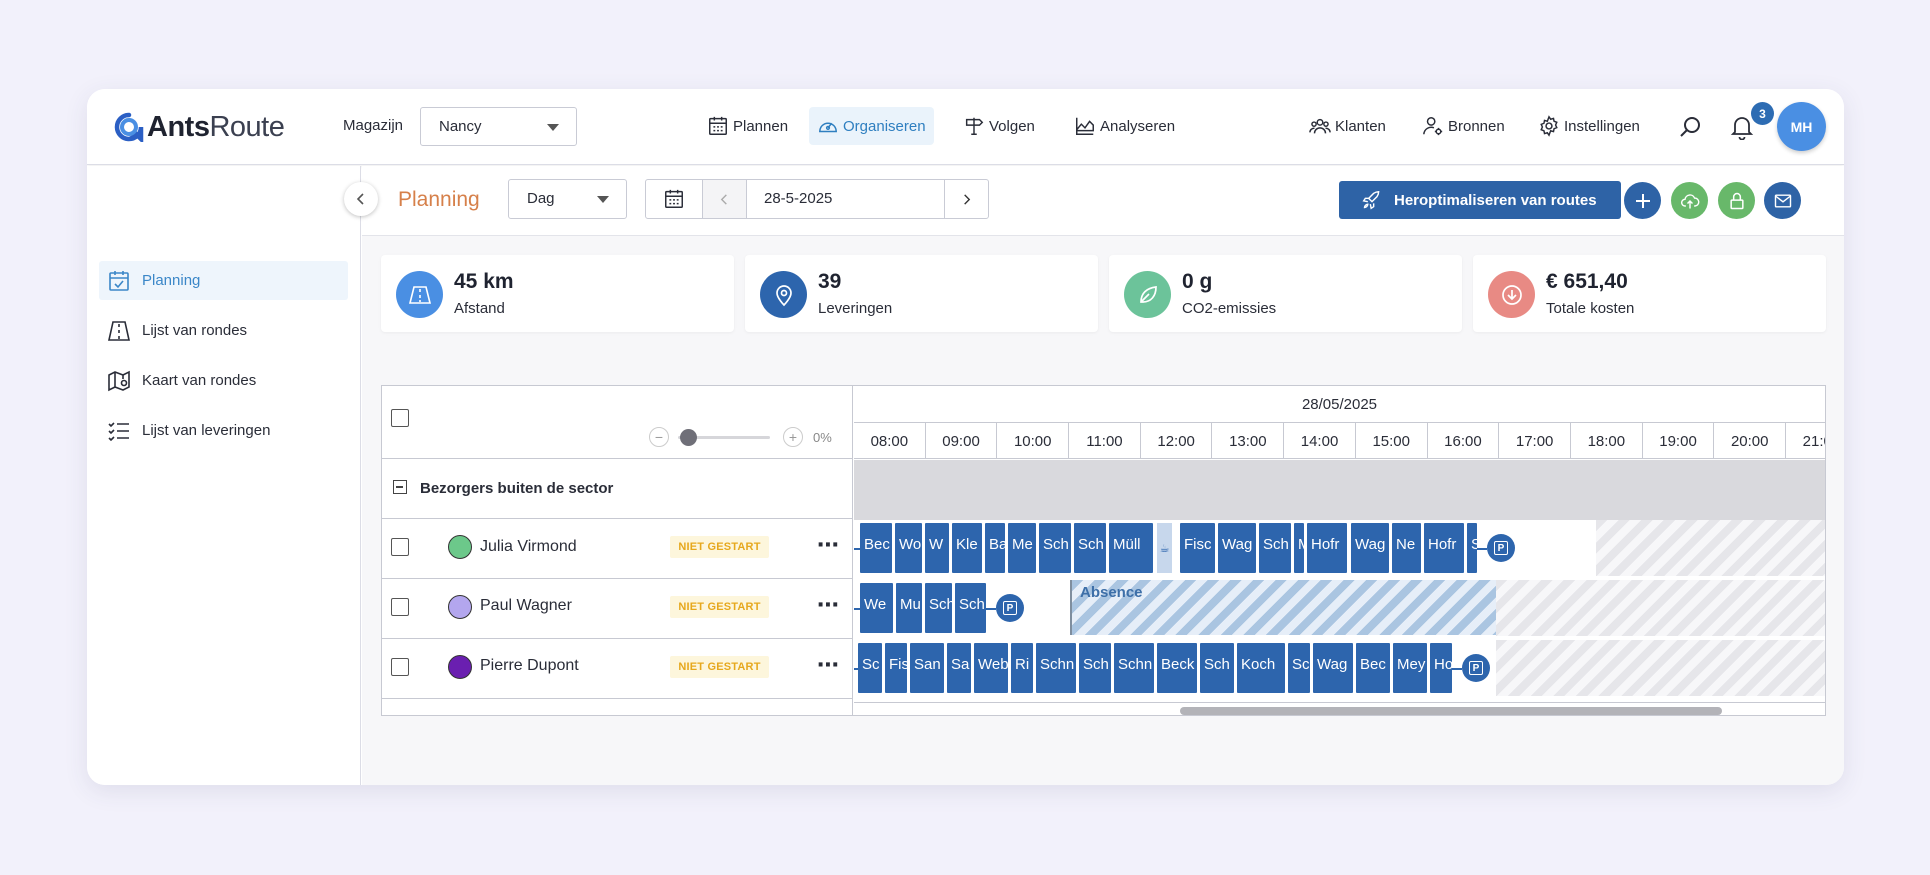 This screenshot has height=875, width=1930. I want to click on delivery-task: M, so click(1299, 548).